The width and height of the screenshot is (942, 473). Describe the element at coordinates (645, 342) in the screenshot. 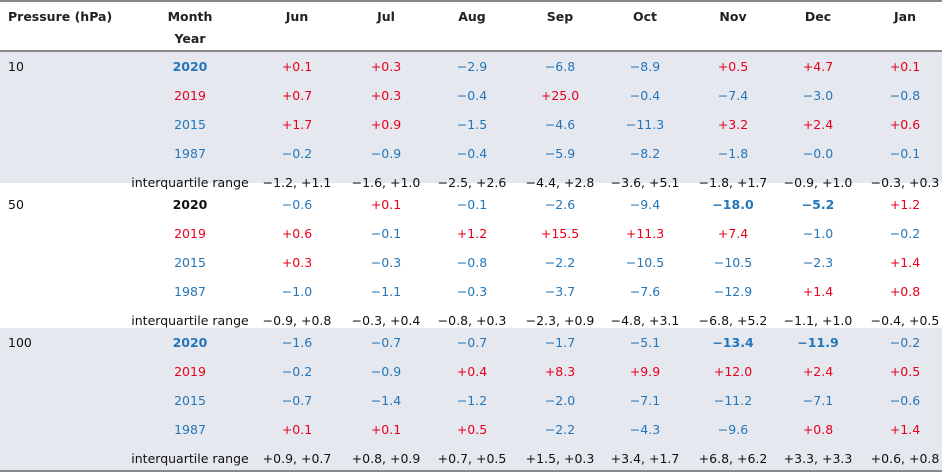

I see `value-cell: −5.1` at that location.